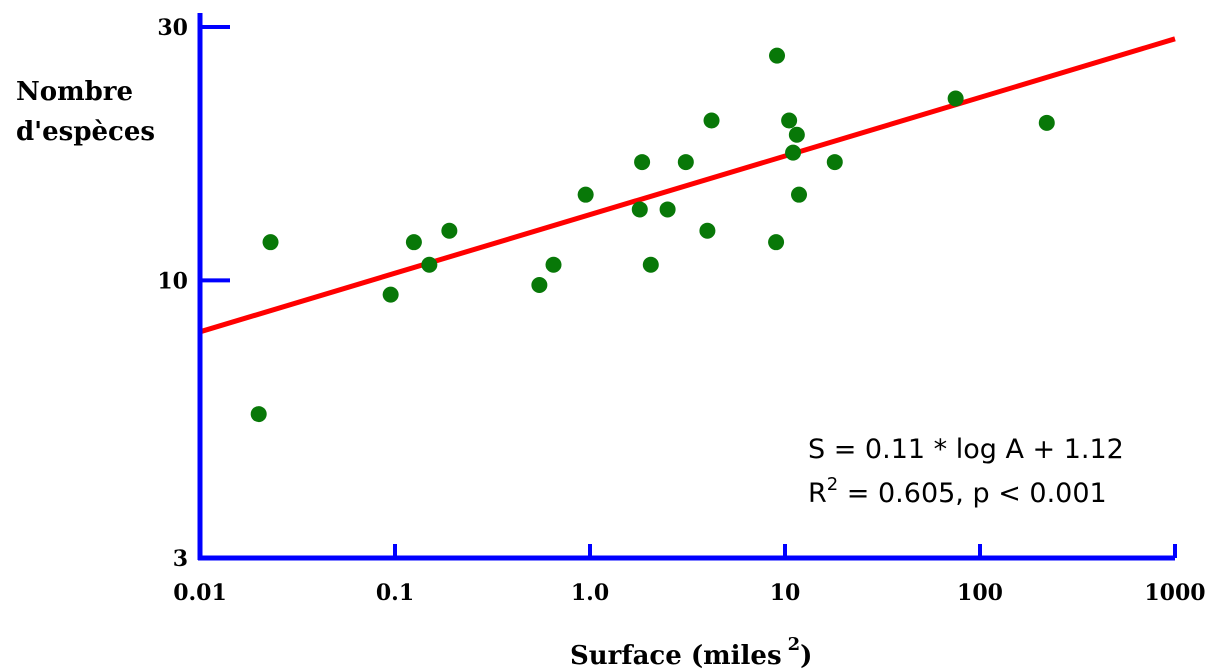 The width and height of the screenshot is (1212, 670). Describe the element at coordinates (395, 593) in the screenshot. I see `x-tick-label: 0.1` at that location.